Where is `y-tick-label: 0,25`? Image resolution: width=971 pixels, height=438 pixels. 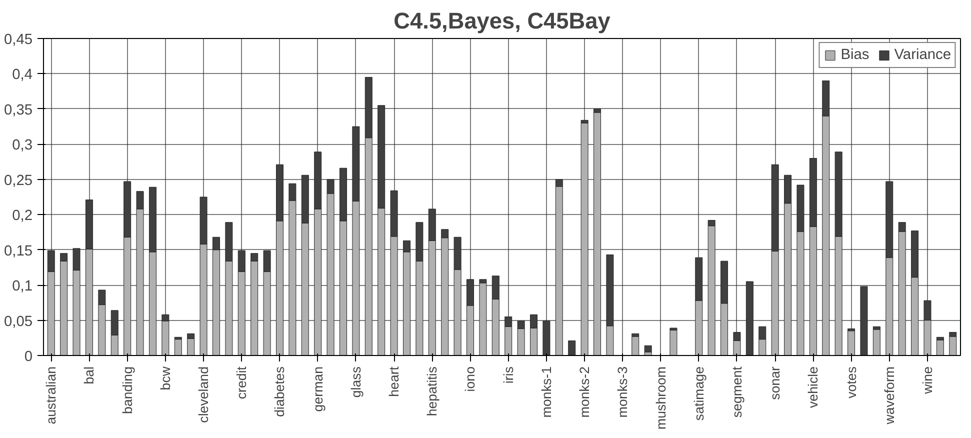 y-tick-label: 0,25 is located at coordinates (18, 180).